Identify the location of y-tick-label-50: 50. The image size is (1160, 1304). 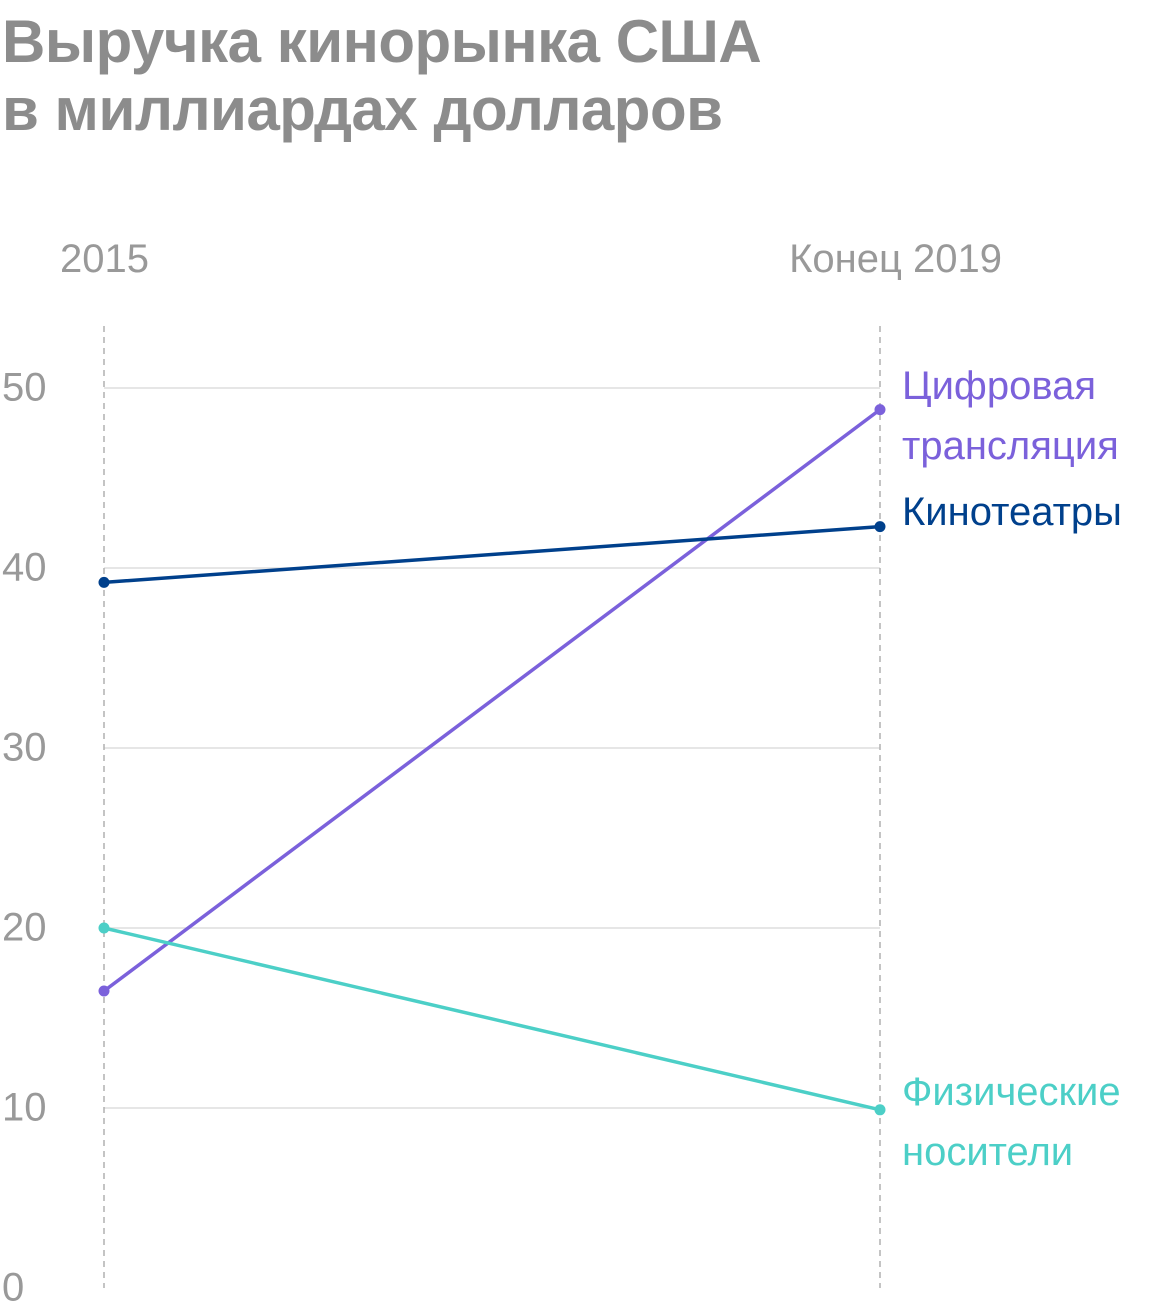
(24, 388).